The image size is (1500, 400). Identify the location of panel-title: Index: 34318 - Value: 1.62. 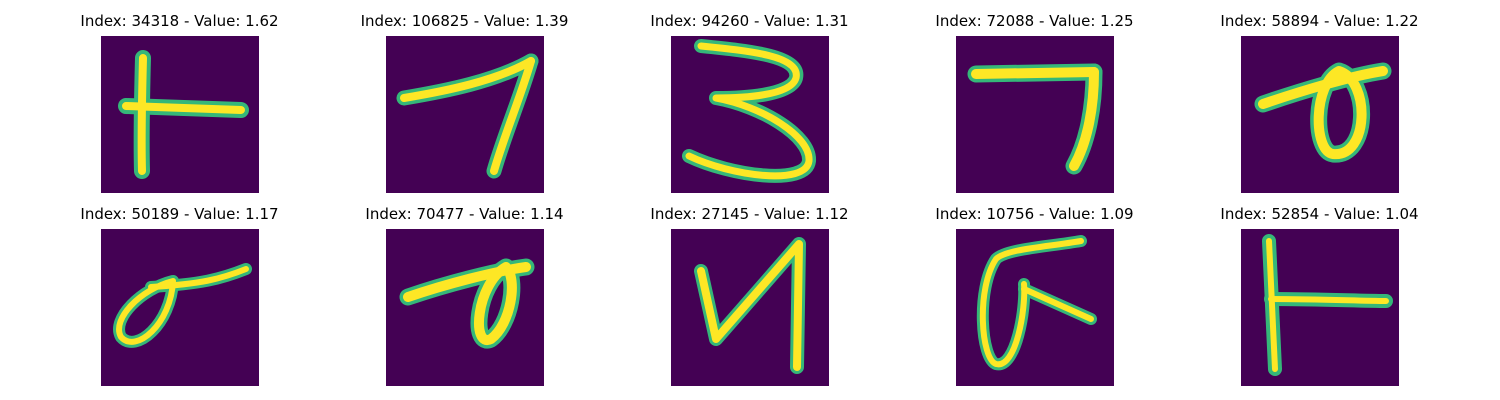
(179, 21).